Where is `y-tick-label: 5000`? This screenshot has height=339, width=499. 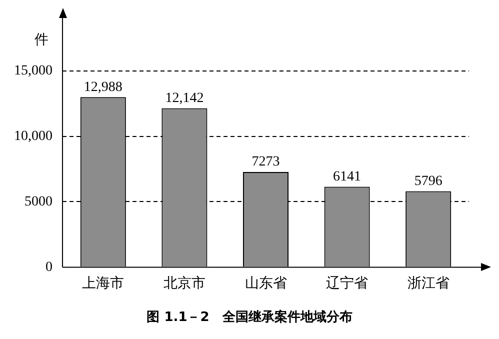 y-tick-label: 5000 is located at coordinates (38, 202).